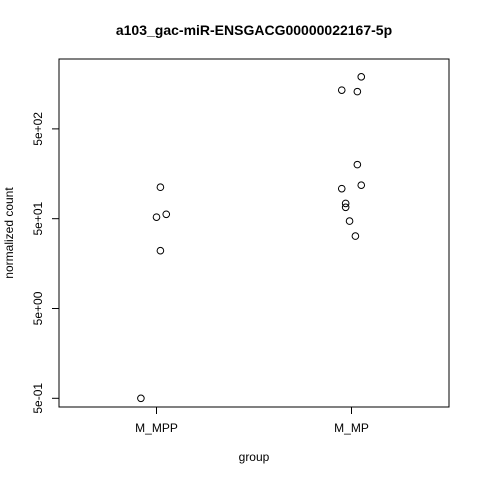 This screenshot has width=480, height=480. I want to click on x-tick-label: M_MP, so click(351, 428).